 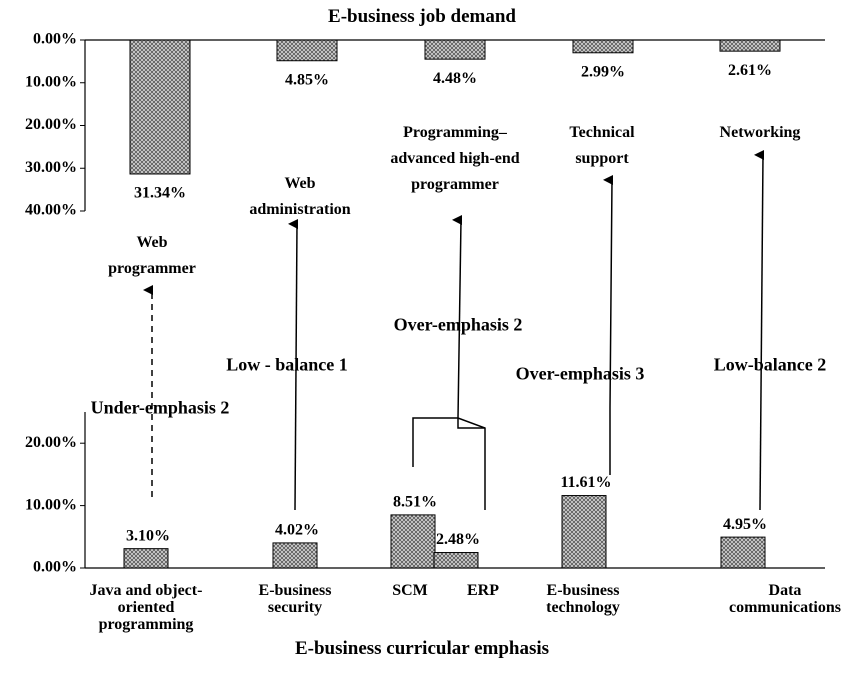 I want to click on relation-label: Under-emphasis 2, so click(x=160, y=407).